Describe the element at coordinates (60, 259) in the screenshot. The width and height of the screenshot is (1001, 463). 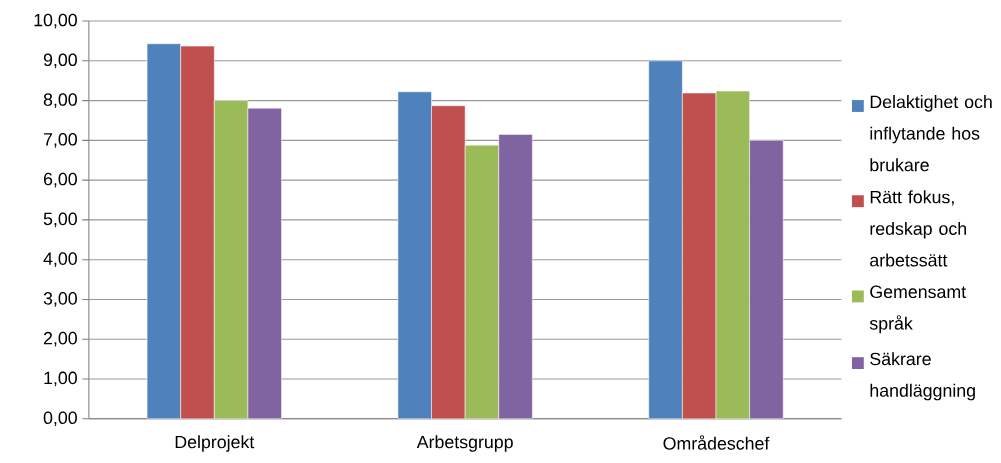
I see `y-tick-label: 4,00` at that location.